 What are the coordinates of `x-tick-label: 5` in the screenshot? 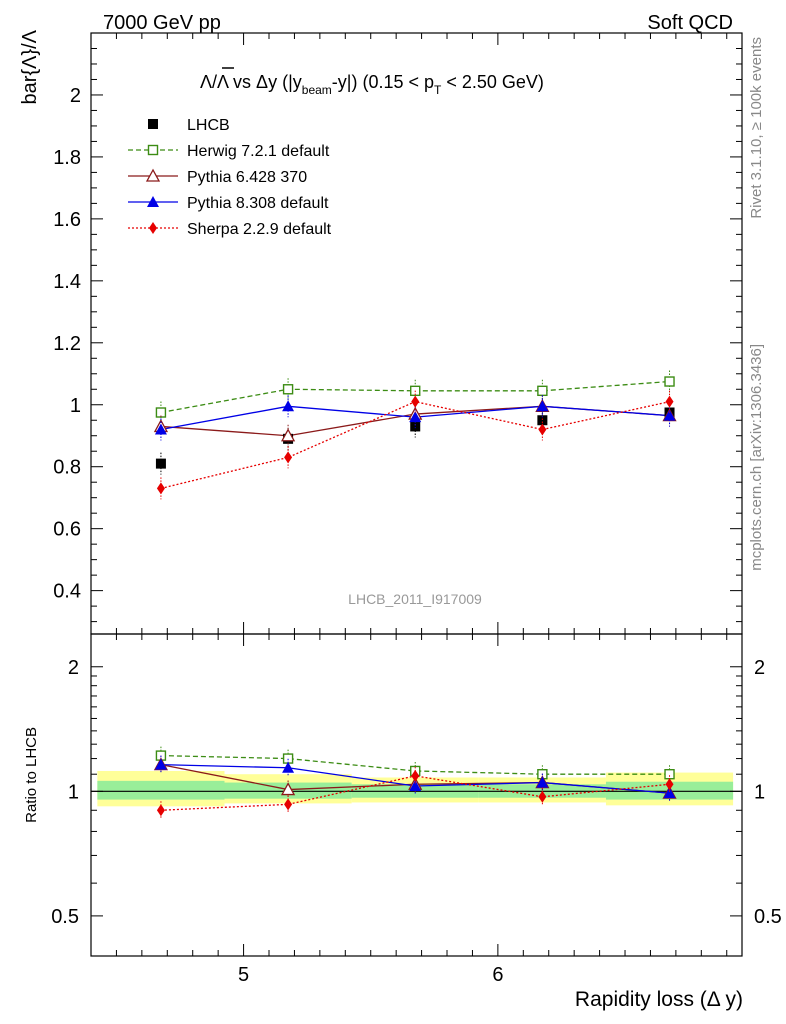 It's located at (243, 975).